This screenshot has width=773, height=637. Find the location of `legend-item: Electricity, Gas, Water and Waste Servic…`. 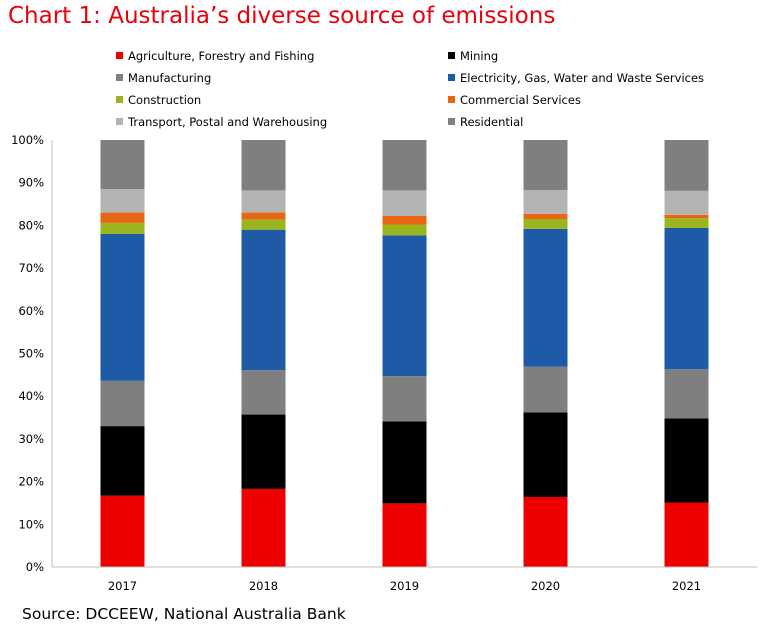

legend-item: Electricity, Gas, Water and Waste Servic… is located at coordinates (576, 78).